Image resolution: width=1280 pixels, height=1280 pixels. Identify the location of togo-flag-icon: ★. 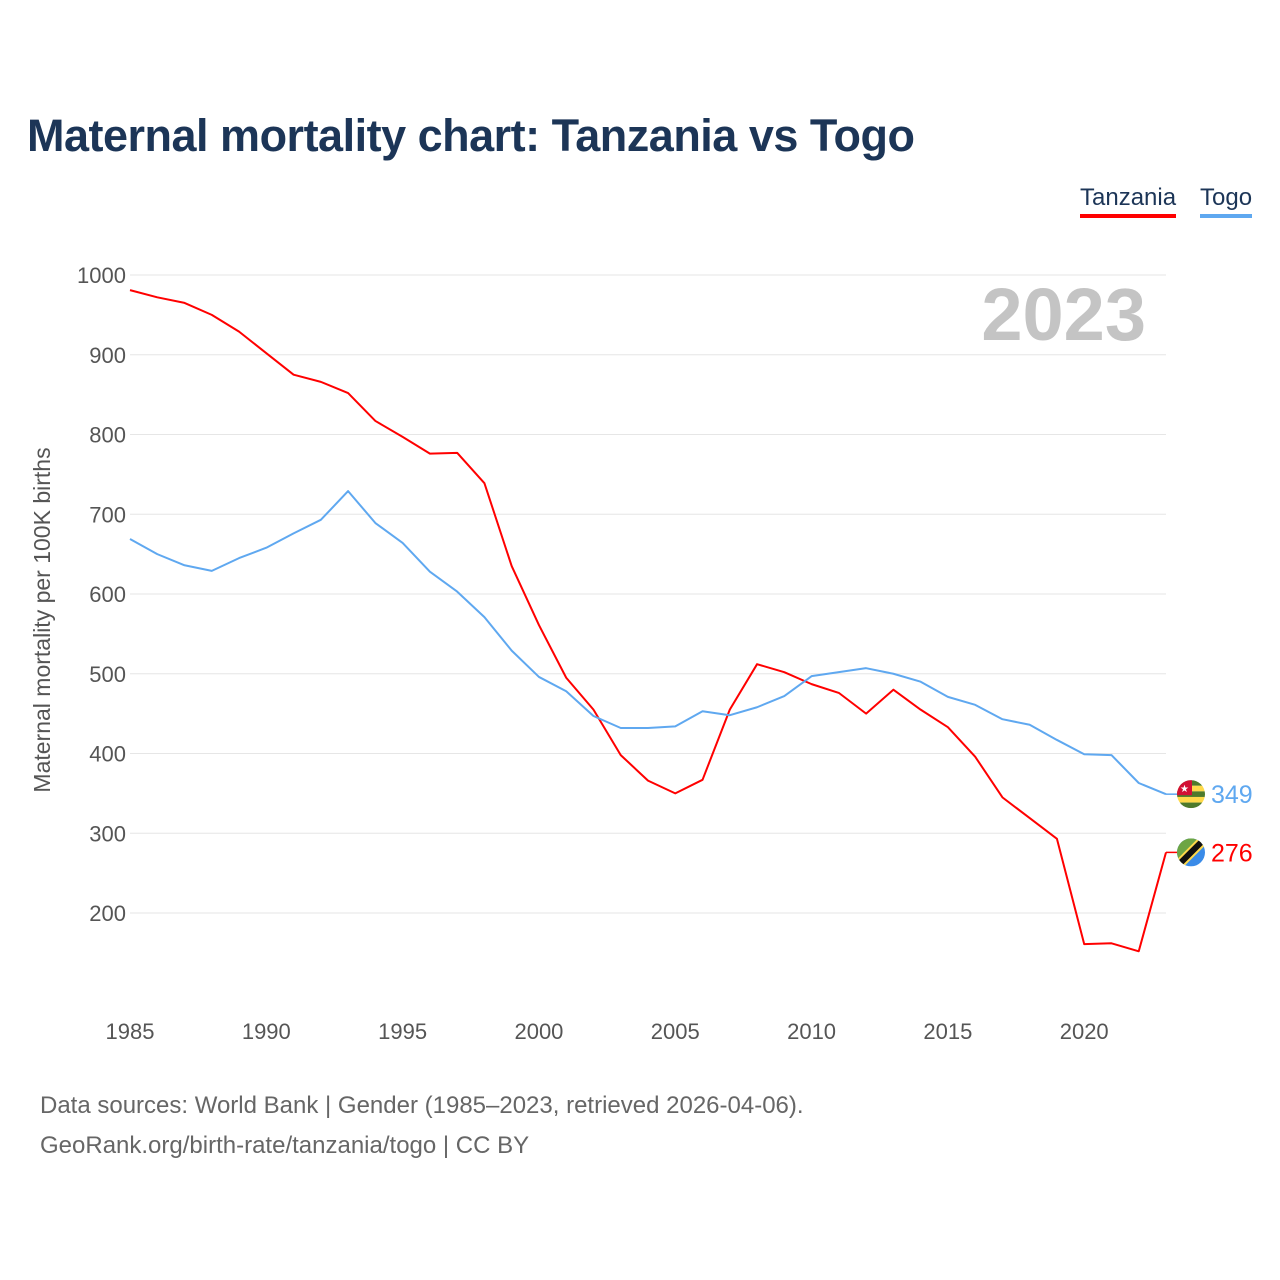
(1191, 794).